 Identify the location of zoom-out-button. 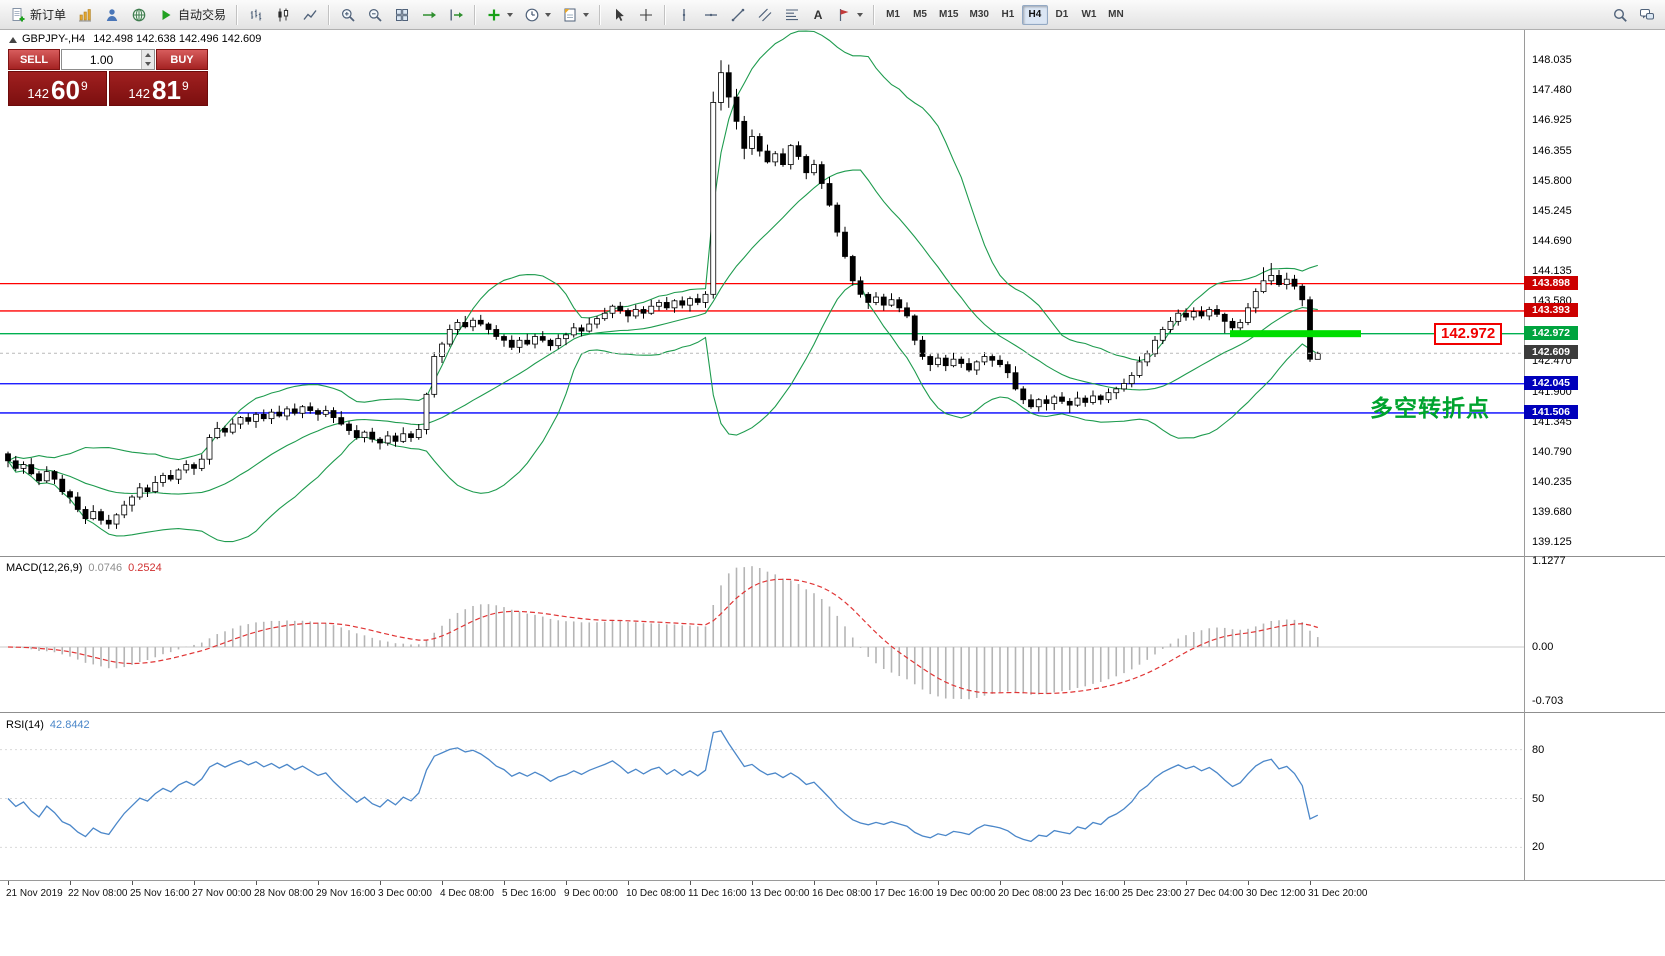
(375, 15).